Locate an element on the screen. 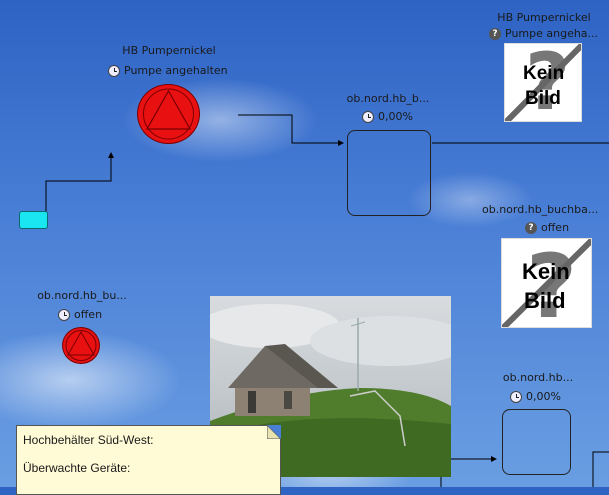  line-right-edge is located at coordinates (600, 469).